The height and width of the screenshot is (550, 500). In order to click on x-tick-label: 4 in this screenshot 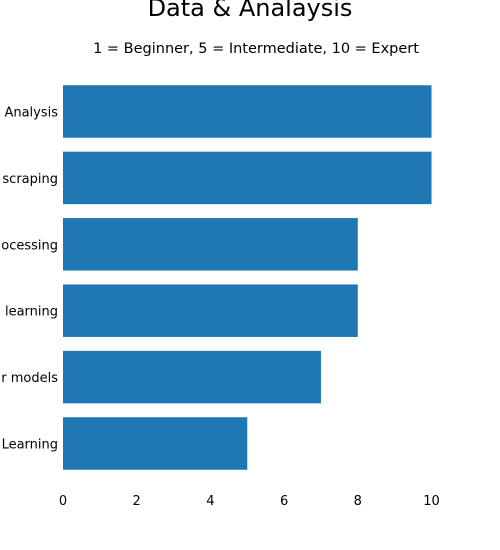, I will do `click(210, 501)`.